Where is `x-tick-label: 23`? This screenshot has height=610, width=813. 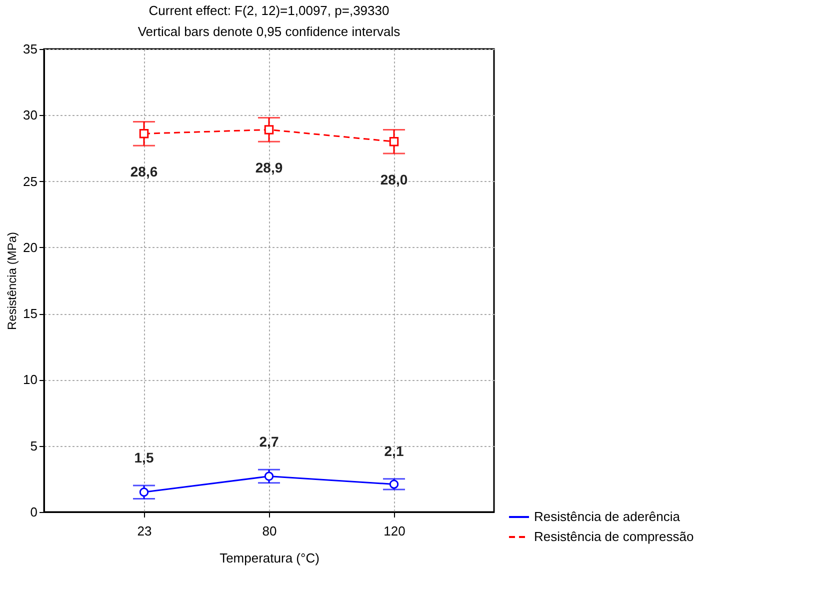
x-tick-label: 23 is located at coordinates (144, 531).